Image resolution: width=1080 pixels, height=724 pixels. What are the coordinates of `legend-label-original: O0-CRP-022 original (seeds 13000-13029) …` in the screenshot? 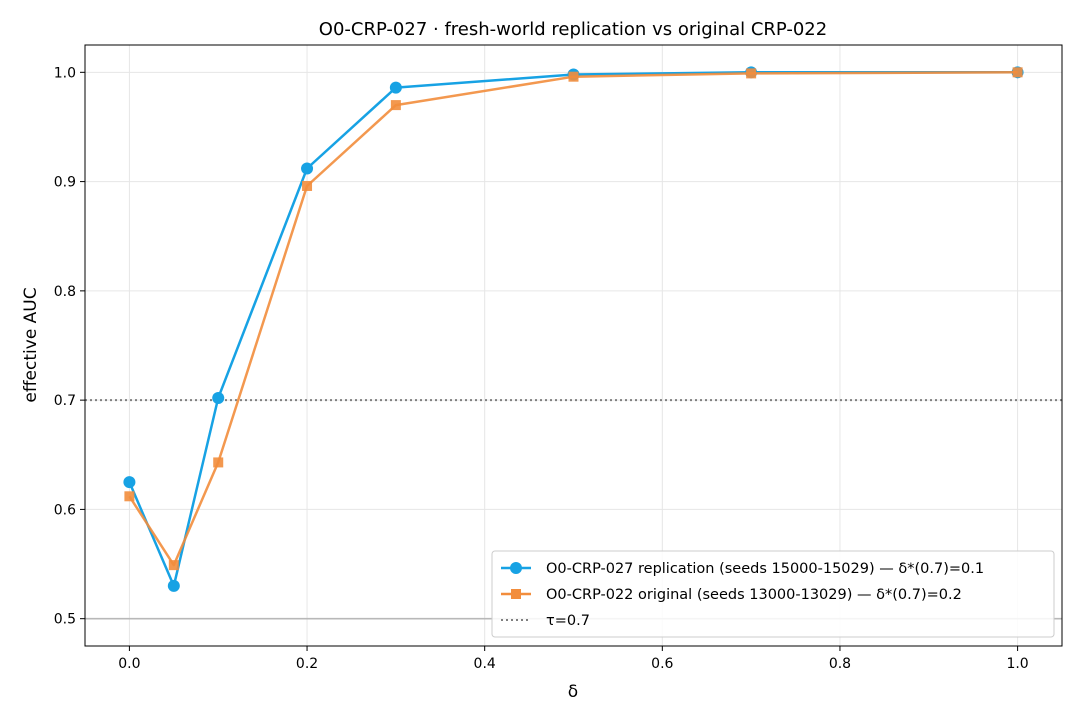 It's located at (754, 595).